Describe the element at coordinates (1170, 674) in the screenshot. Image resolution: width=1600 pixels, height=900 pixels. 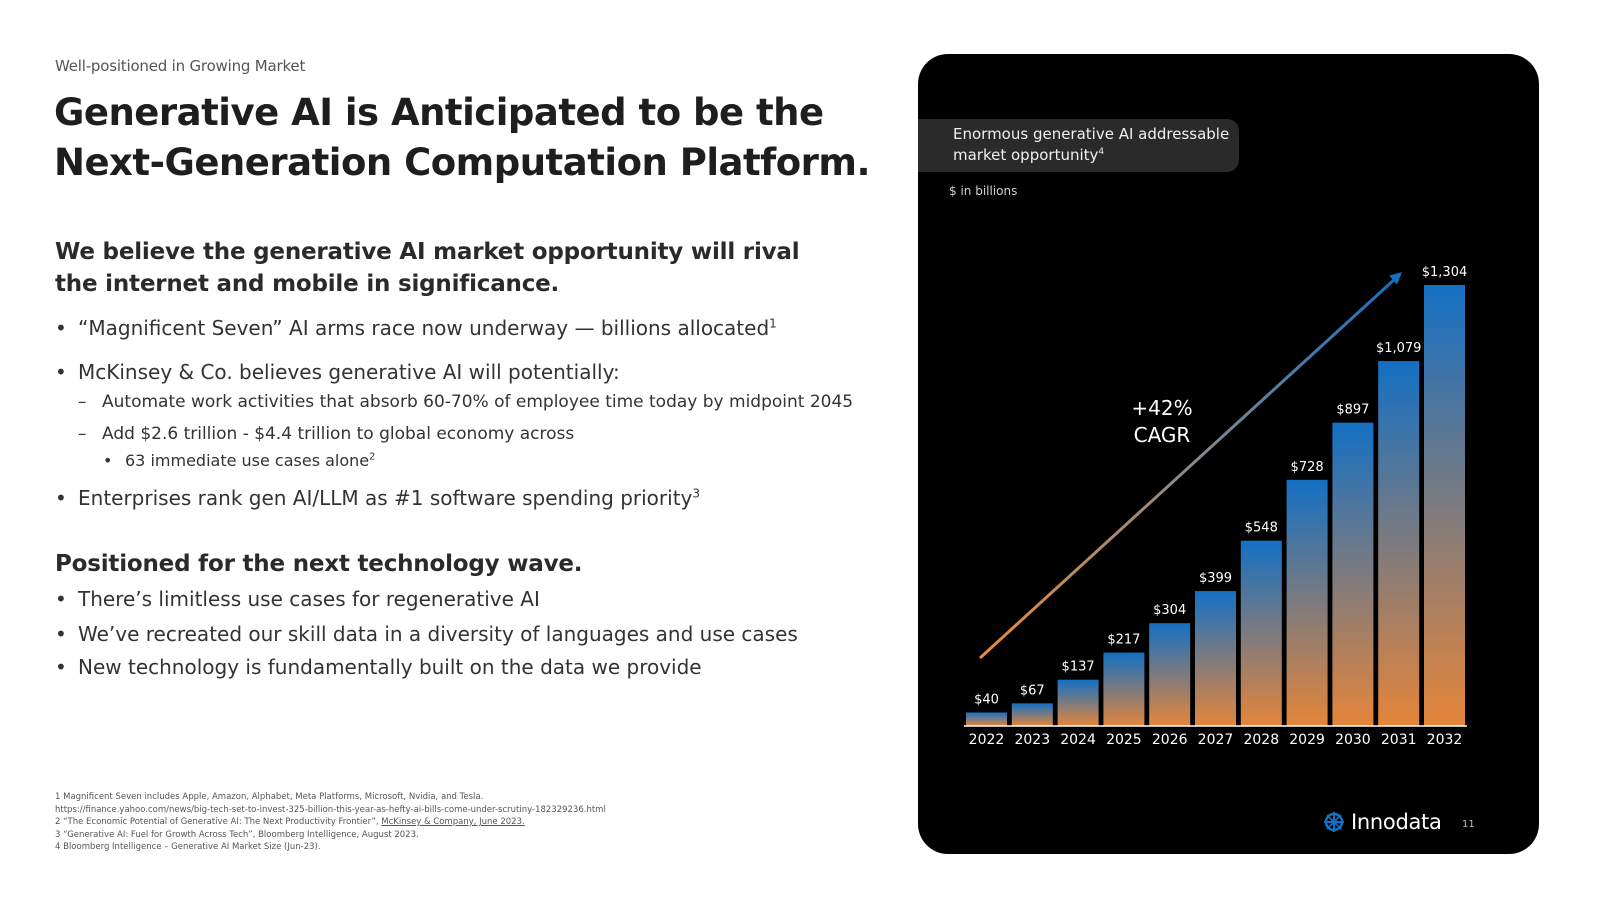
I see `bar-2026` at that location.